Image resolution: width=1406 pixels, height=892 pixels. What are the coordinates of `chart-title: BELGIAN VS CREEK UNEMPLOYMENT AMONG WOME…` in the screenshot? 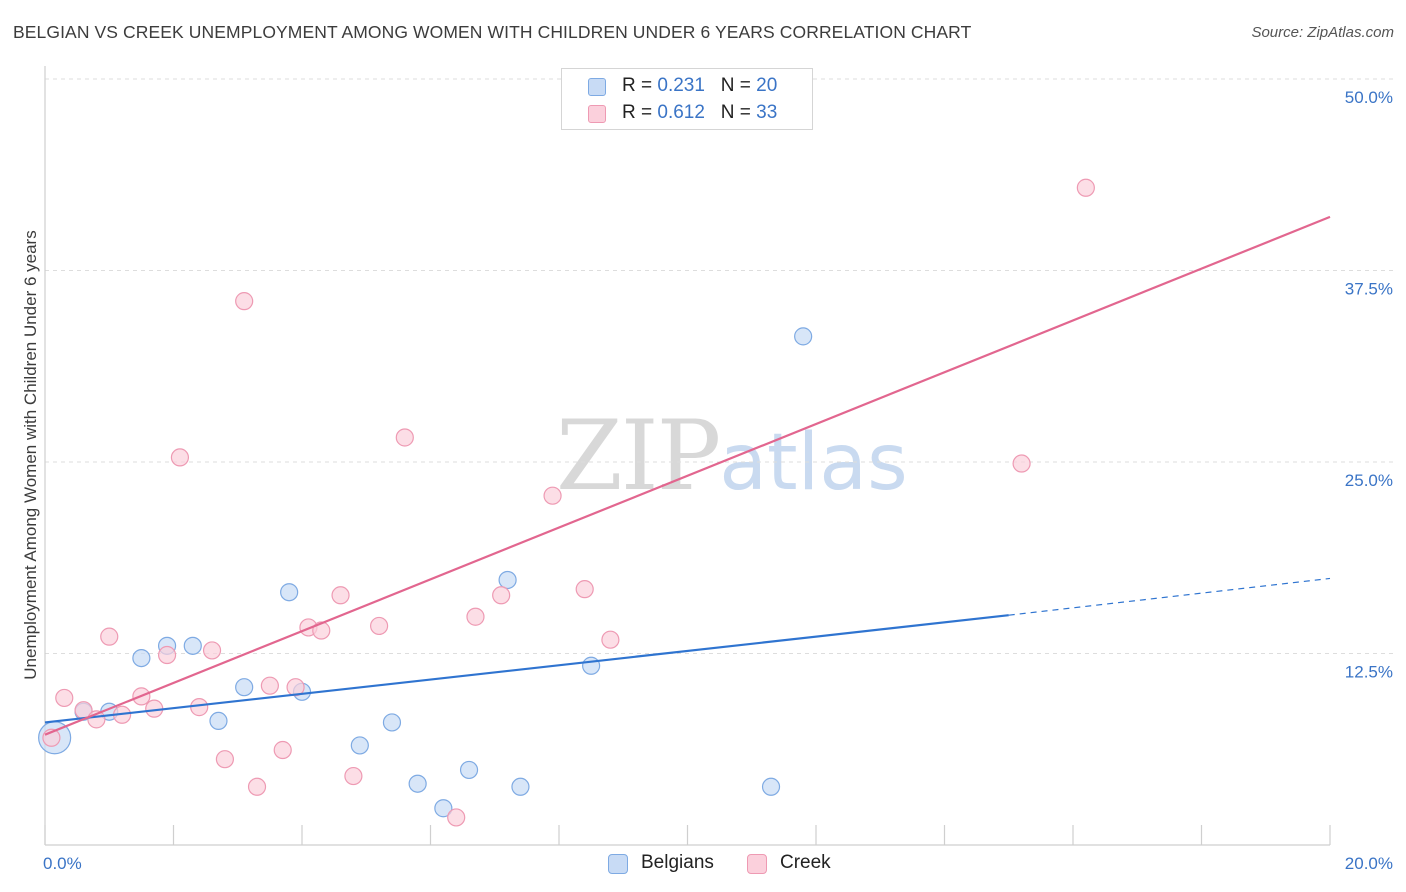 It's located at (492, 32).